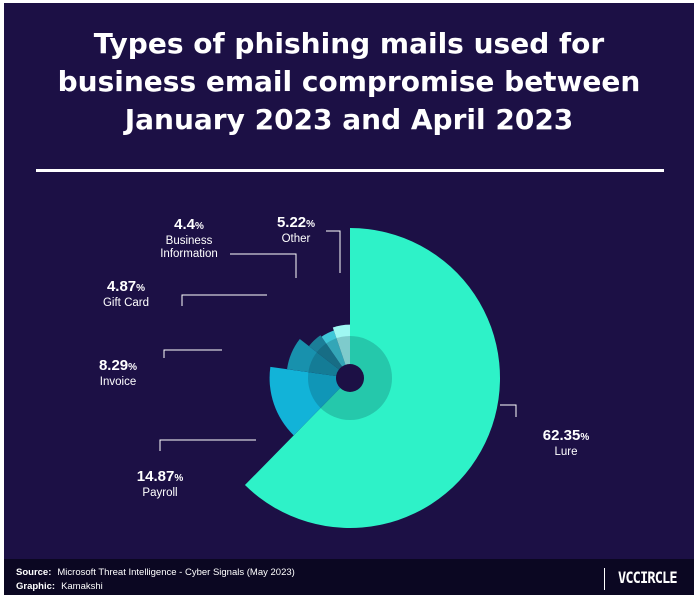  What do you see at coordinates (82, 586) in the screenshot?
I see `graphic-credit-text: Kamakshi` at bounding box center [82, 586].